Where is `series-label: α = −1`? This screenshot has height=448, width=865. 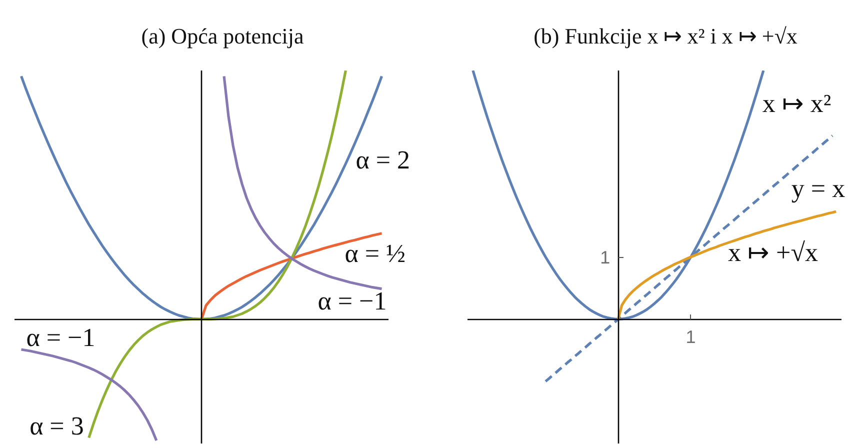
series-label: α = −1 is located at coordinates (61, 337).